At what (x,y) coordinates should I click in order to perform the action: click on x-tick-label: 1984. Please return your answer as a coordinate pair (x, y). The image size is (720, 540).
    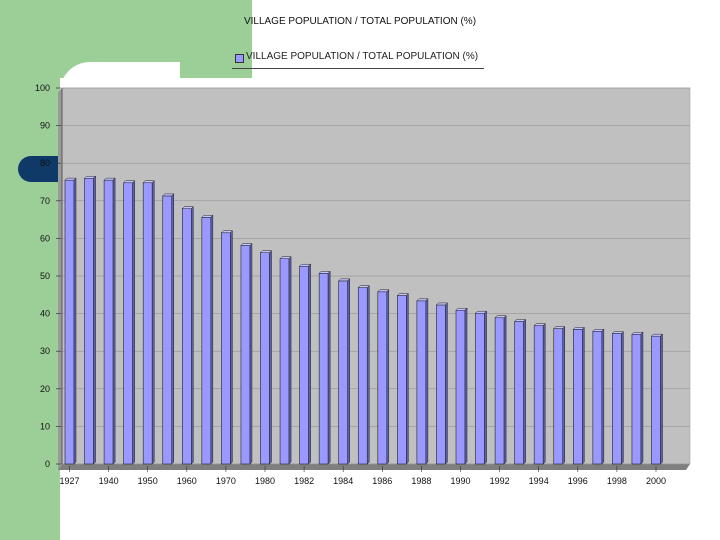
    Looking at the image, I should click on (343, 481).